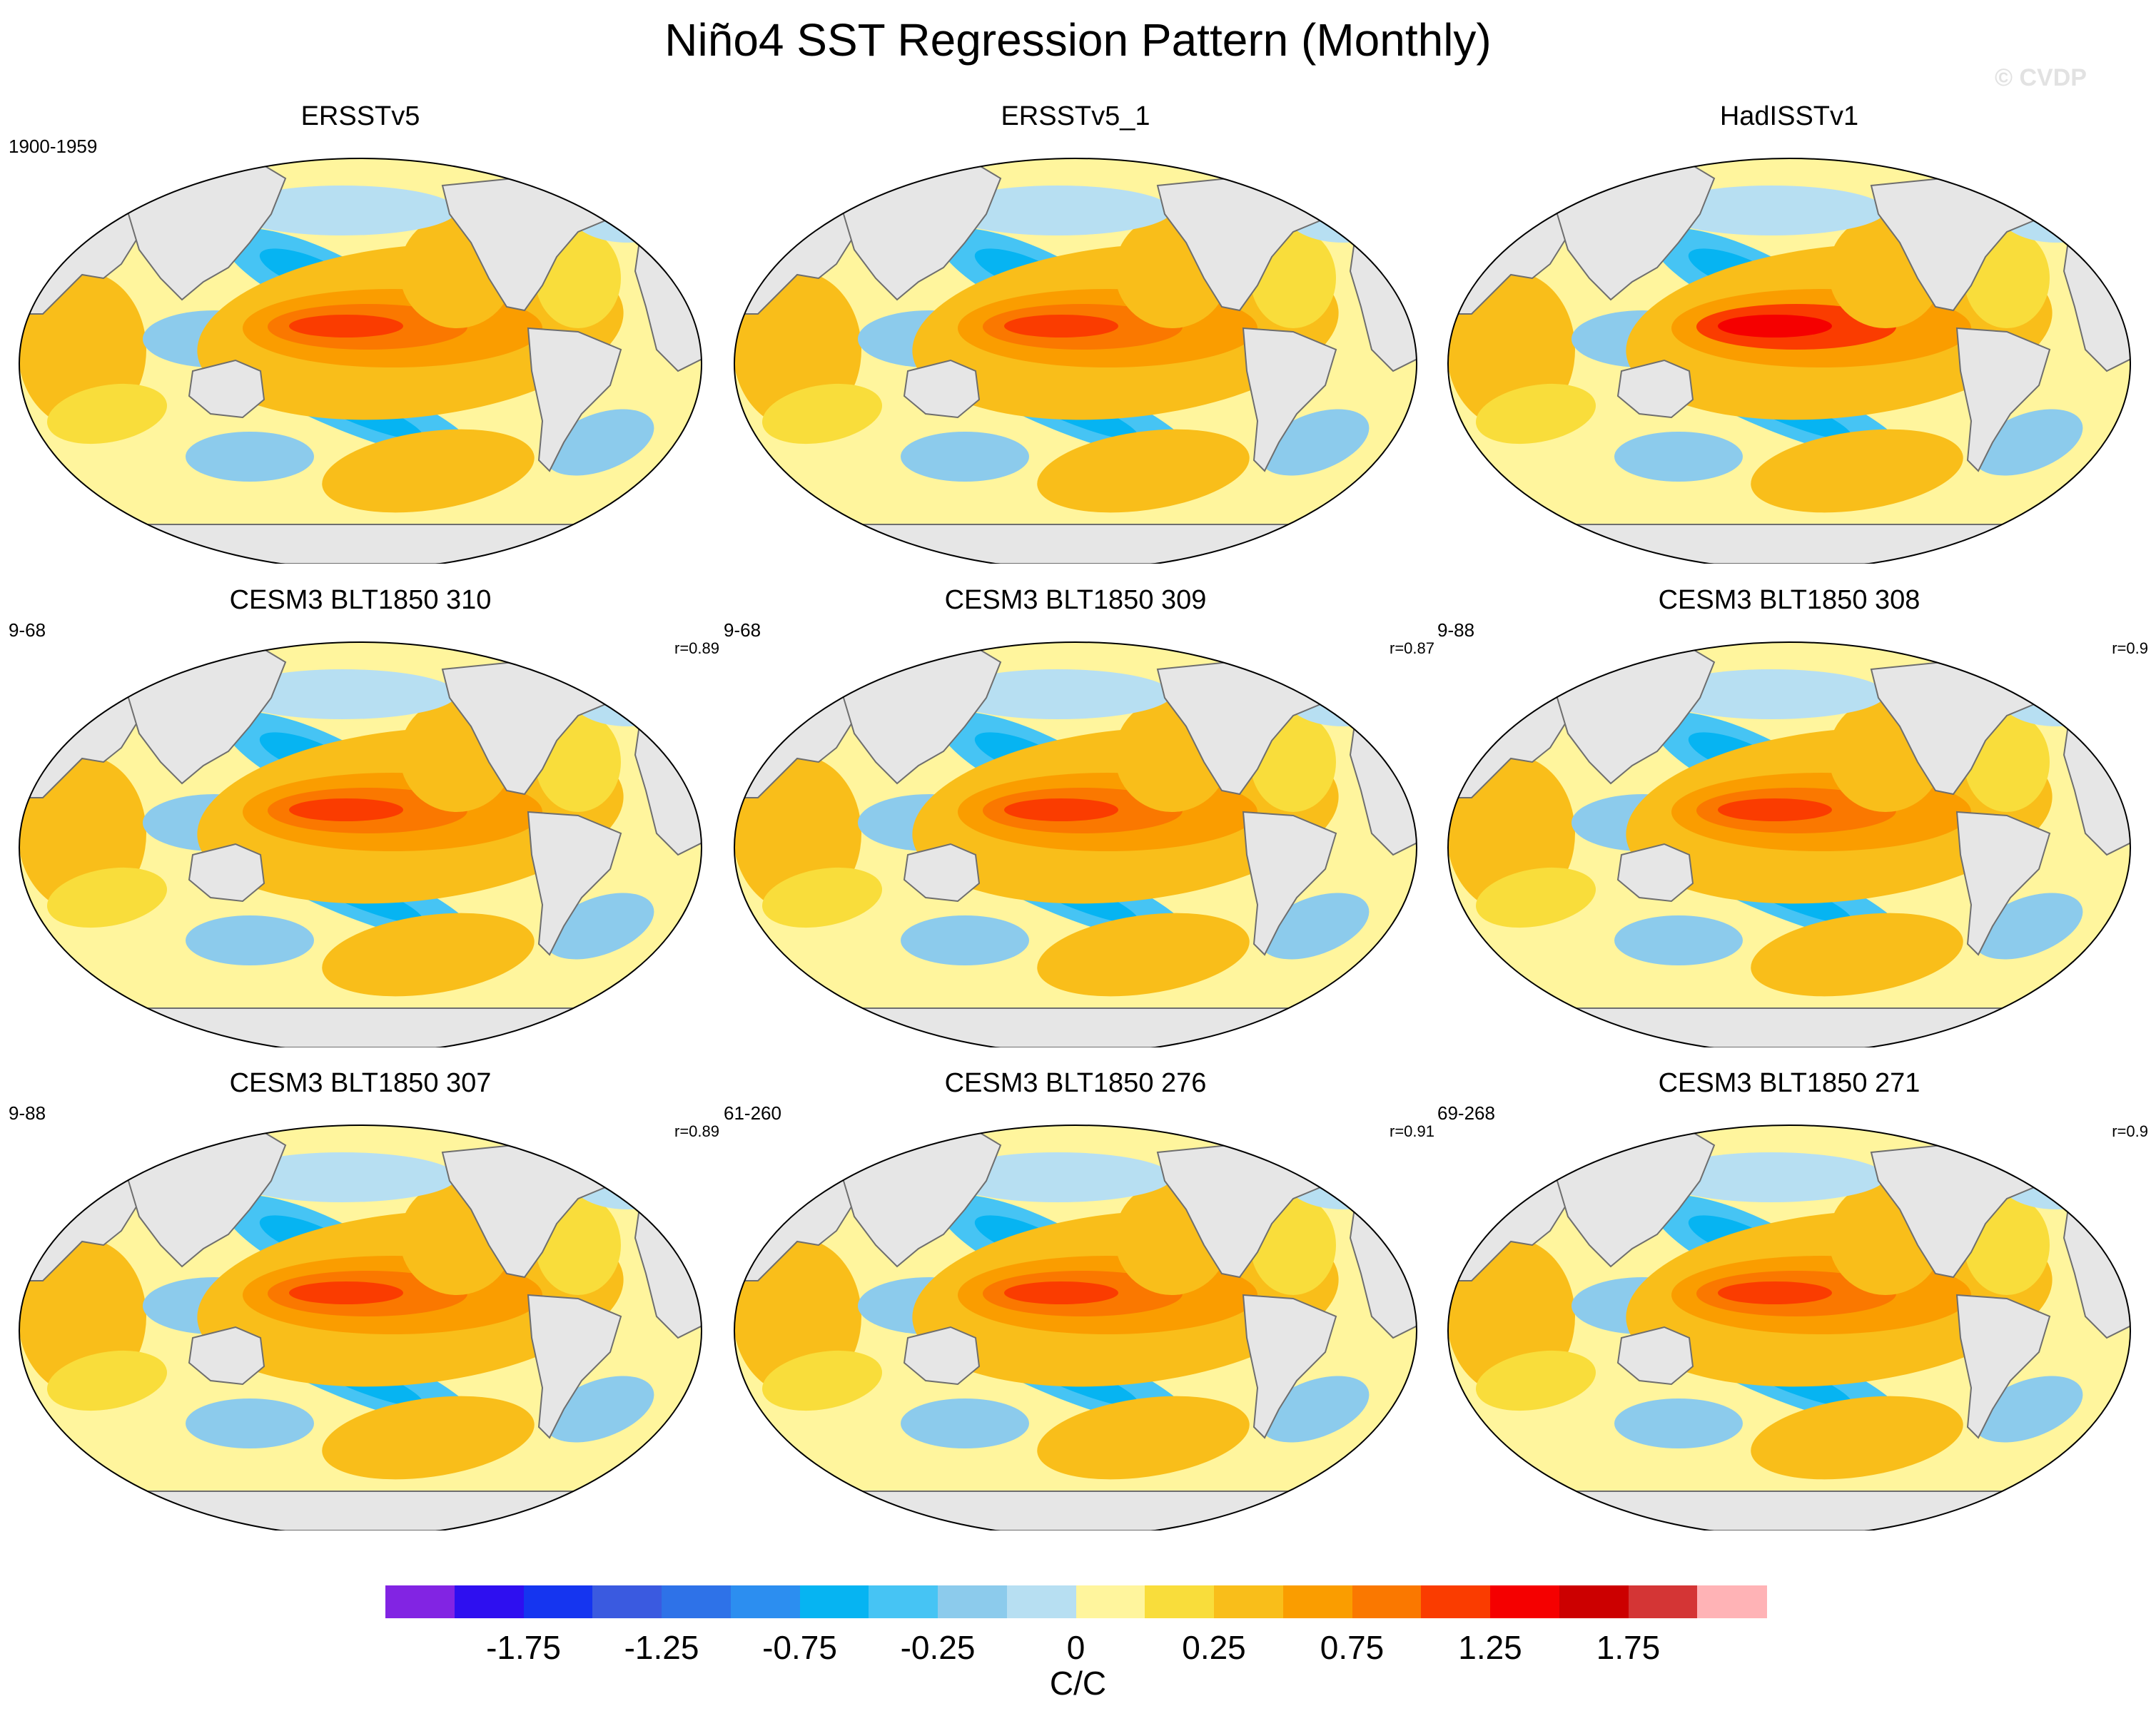 The width and height of the screenshot is (2156, 1716). I want to click on map-panel: CESM3 BLT1850 309 9-68 r=0.87, so click(1078, 820).